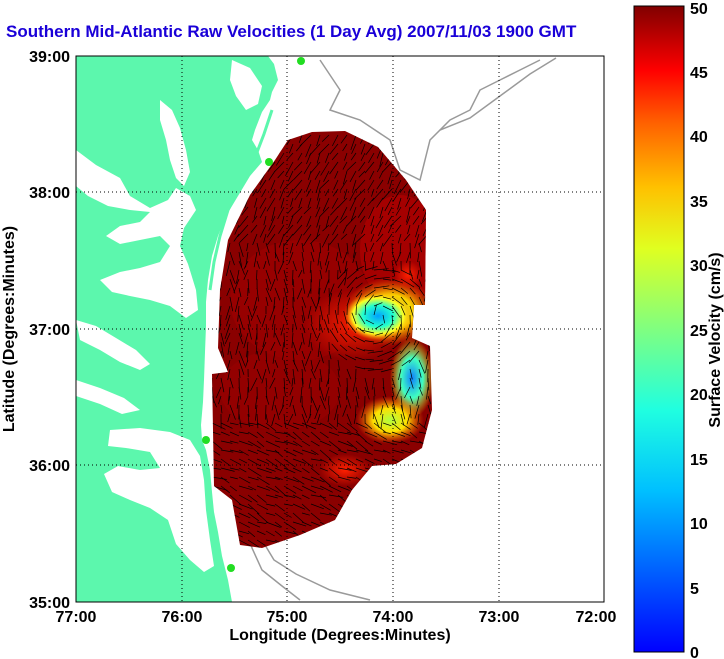 This screenshot has height=659, width=724. Describe the element at coordinates (659, 329) in the screenshot. I see `colorbar` at that location.